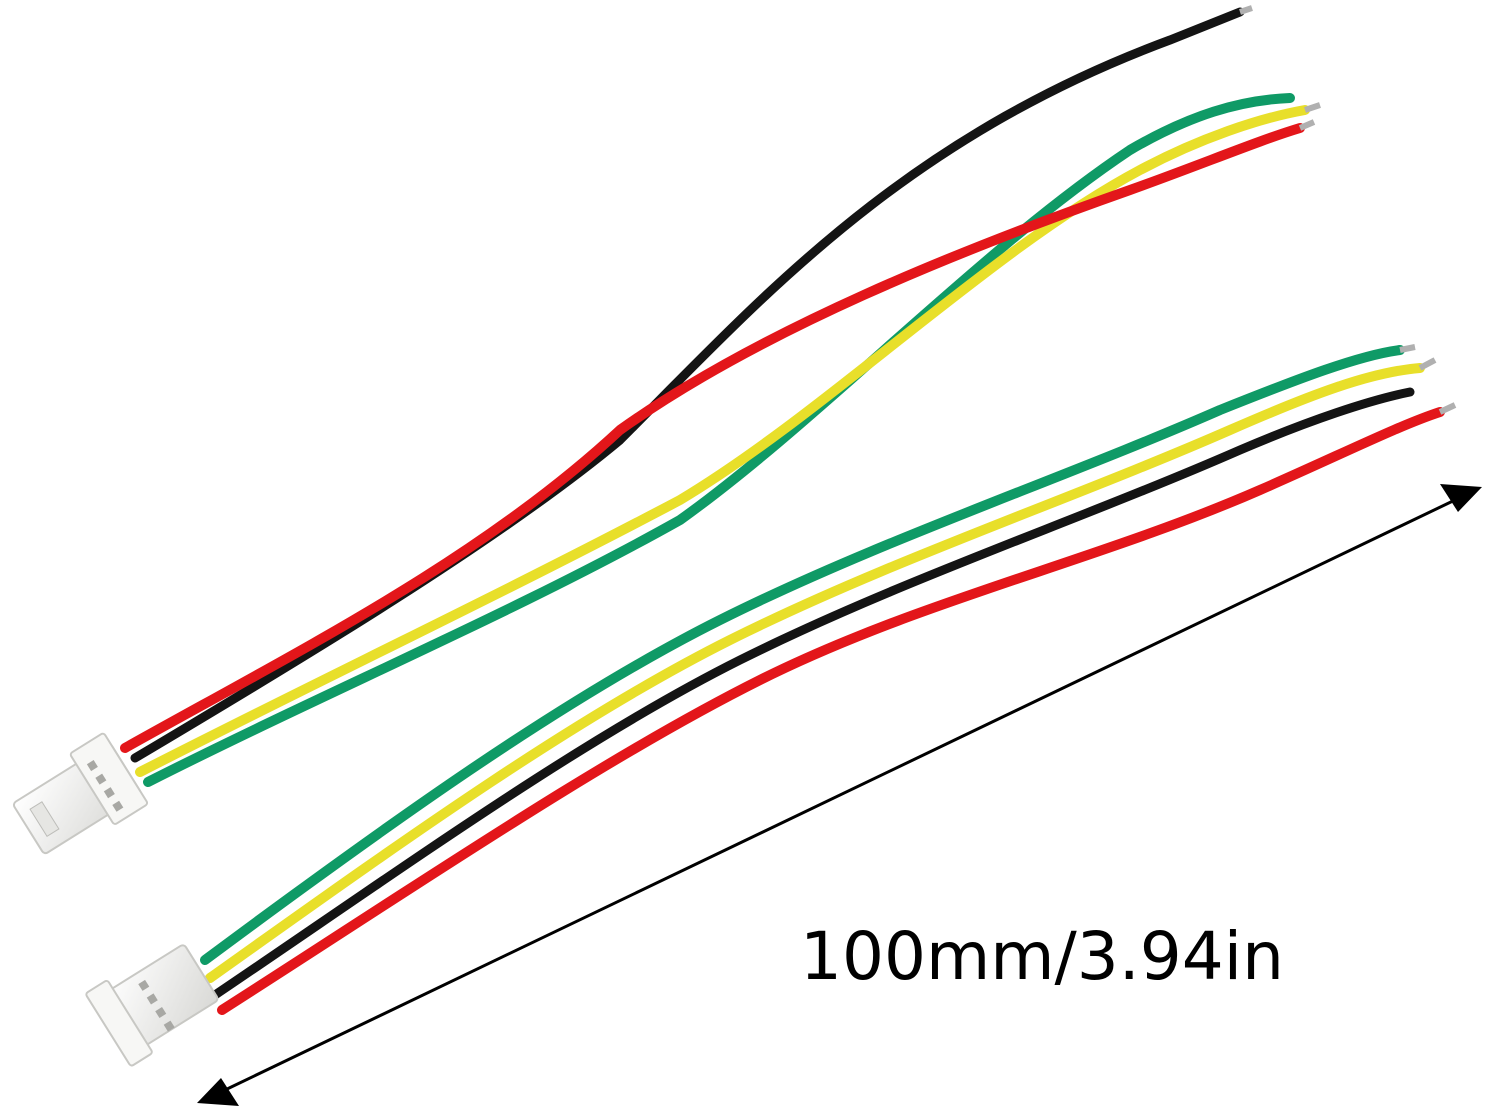  Describe the element at coordinates (152, 1005) in the screenshot. I see `lower-connector` at that location.